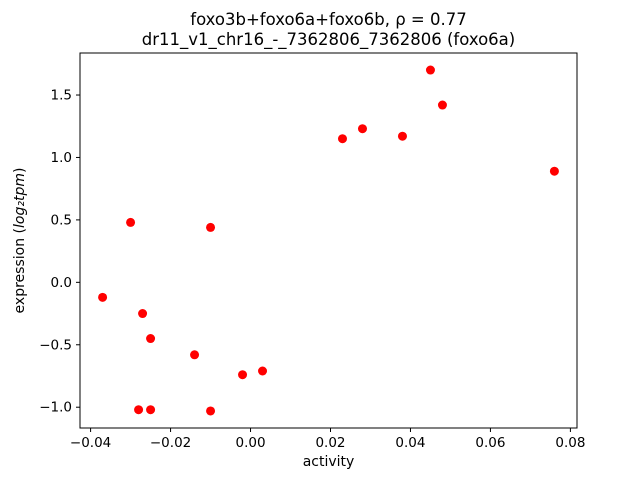 This screenshot has width=640, height=480. I want to click on y-tick-label: 0.0, so click(61, 283).